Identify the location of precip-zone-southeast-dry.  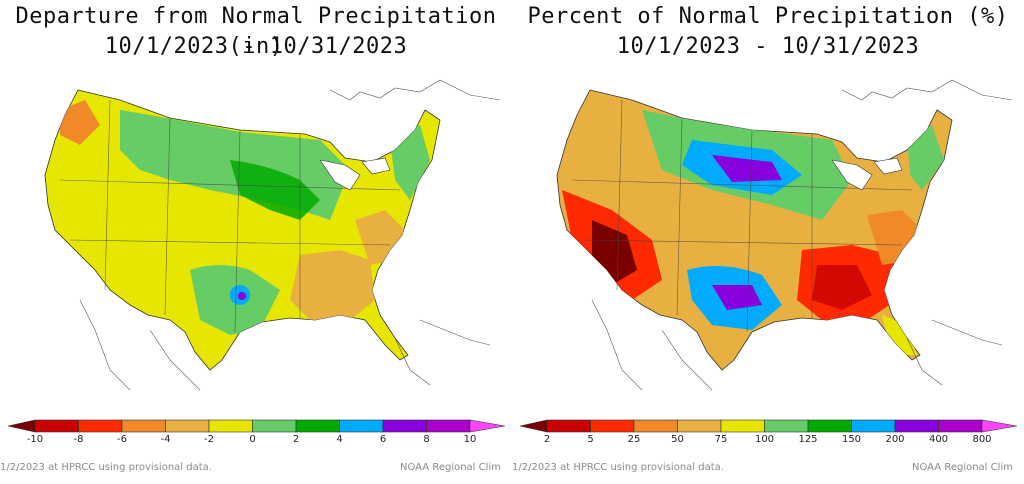
(332, 285).